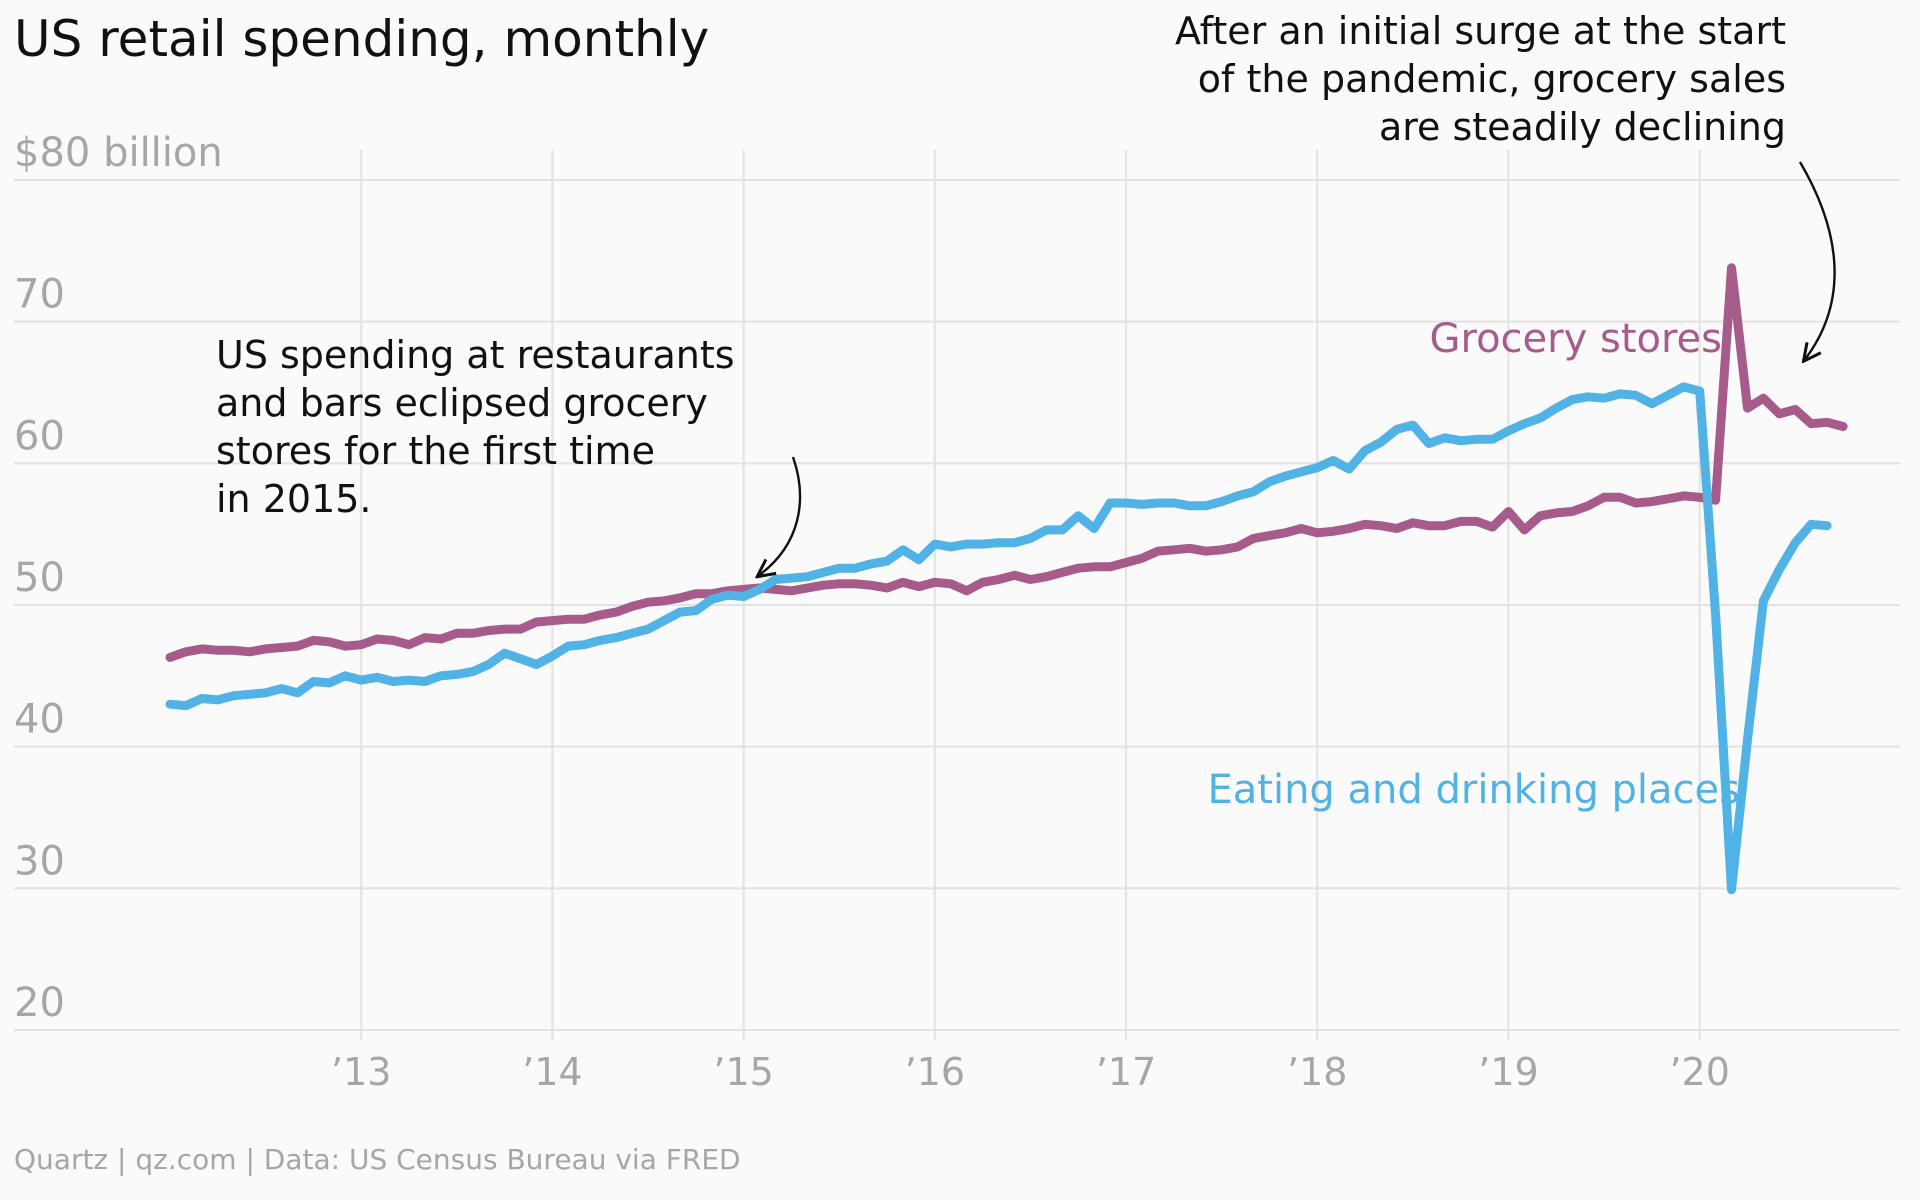  Describe the element at coordinates (39, 436) in the screenshot. I see `y-tick-label: 60` at that location.